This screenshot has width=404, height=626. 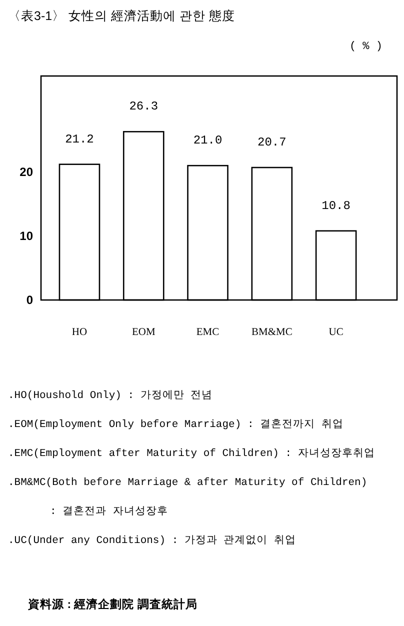 I want to click on text: .EMC(Employment after Maturity of Children) : 자녀성장후취업, so click(x=191, y=453).